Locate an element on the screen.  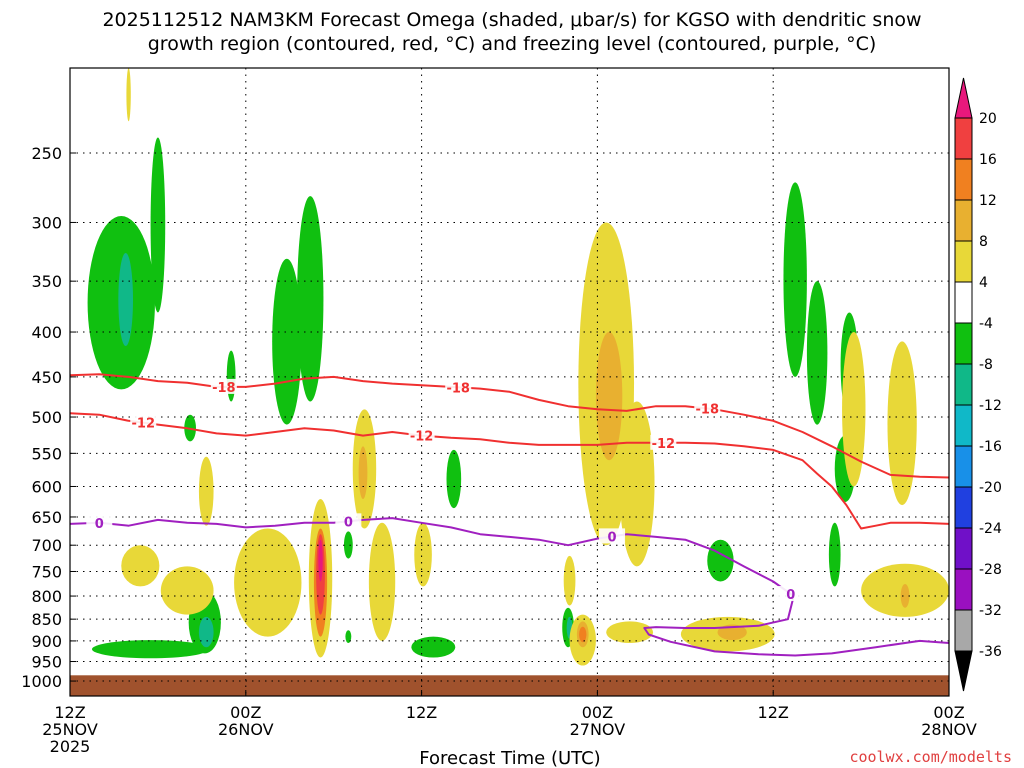
x-tick-label-1-0: 00Z is located at coordinates (245, 712).